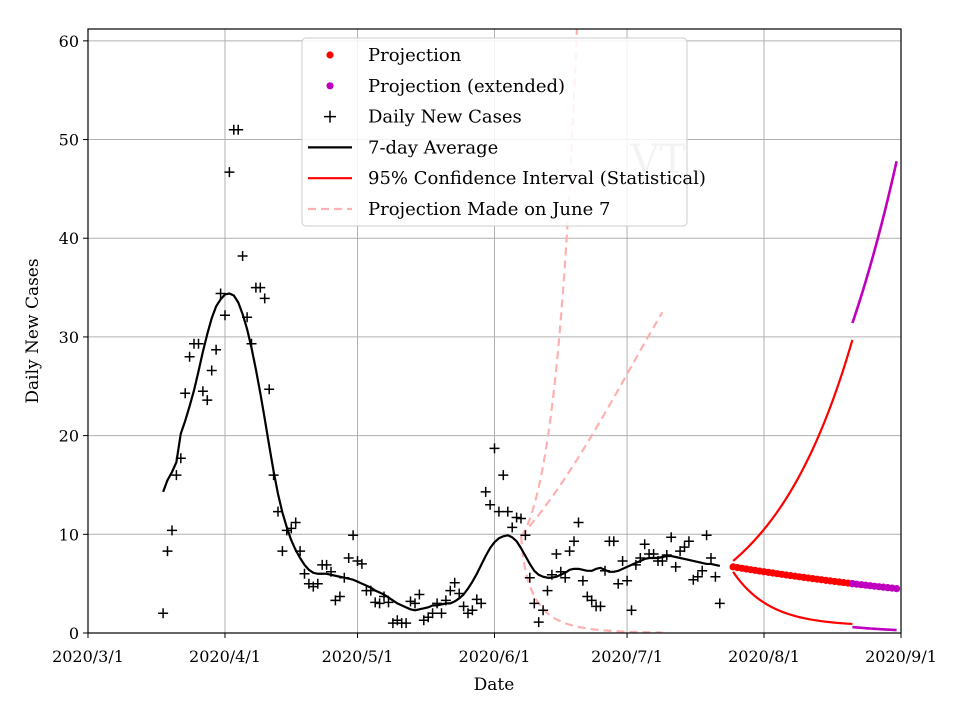 The image size is (960, 720). What do you see at coordinates (494, 685) in the screenshot?
I see `x-axis-label: Date` at bounding box center [494, 685].